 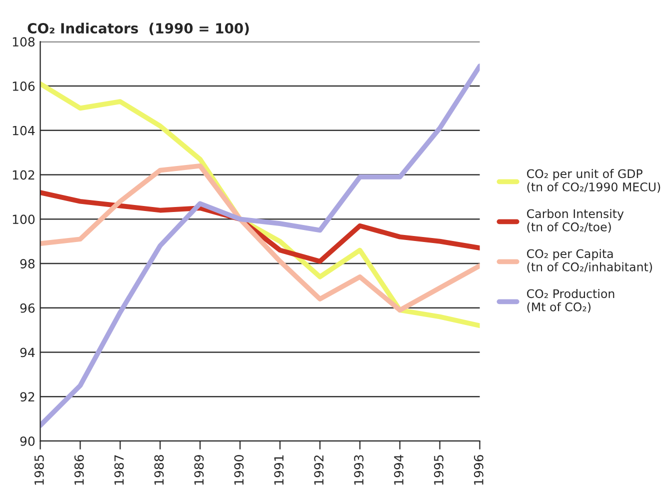 I want to click on y-tick-label: 106, so click(x=23, y=86).